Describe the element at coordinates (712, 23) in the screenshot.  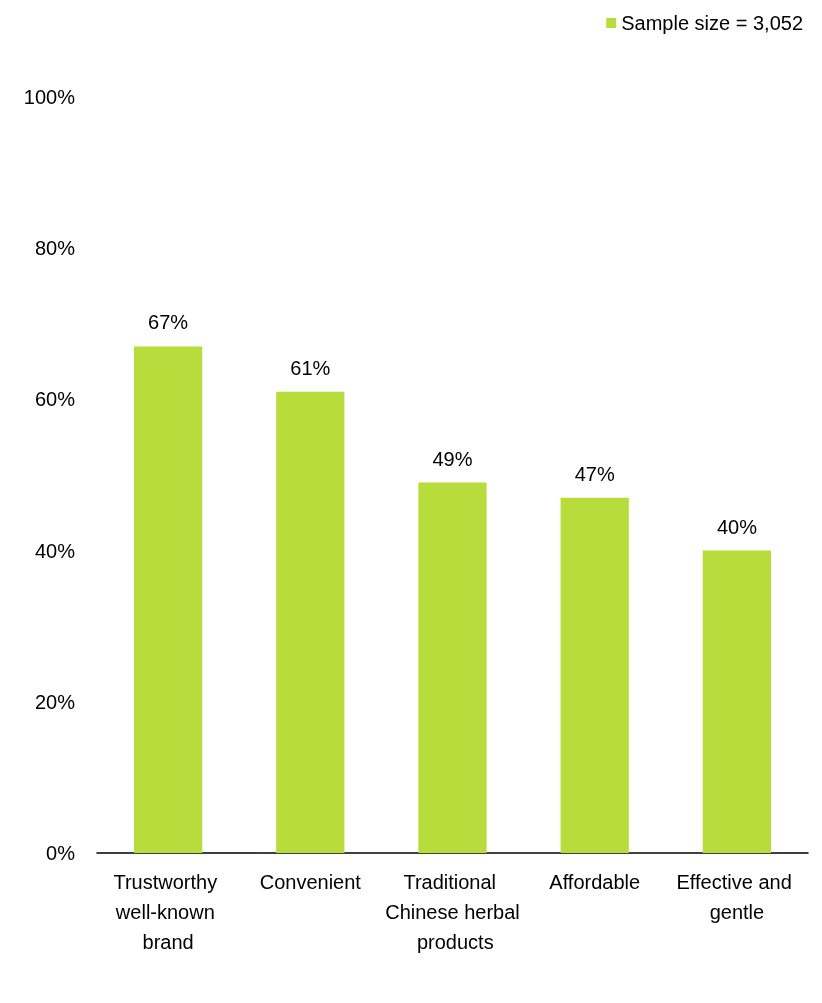
I see `legend-label: Sample size = 3,052` at that location.